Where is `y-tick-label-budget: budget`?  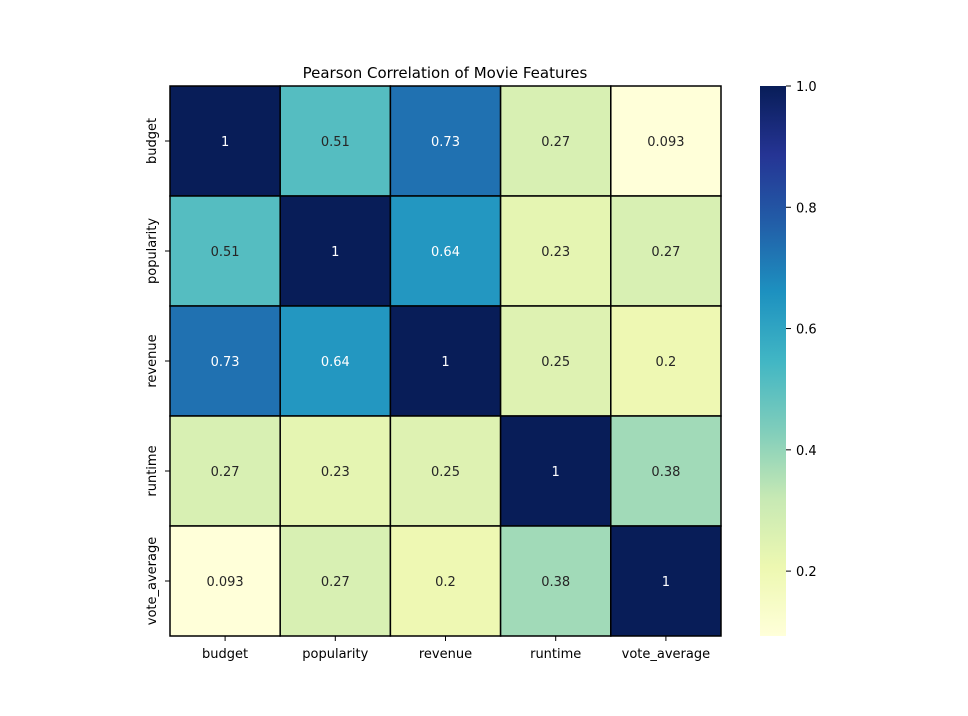 y-tick-label-budget: budget is located at coordinates (152, 141).